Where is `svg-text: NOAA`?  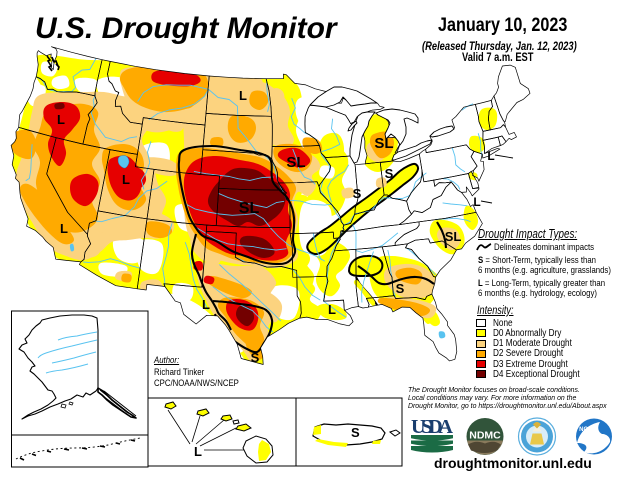
svg-text: NOAA is located at coordinates (588, 430).